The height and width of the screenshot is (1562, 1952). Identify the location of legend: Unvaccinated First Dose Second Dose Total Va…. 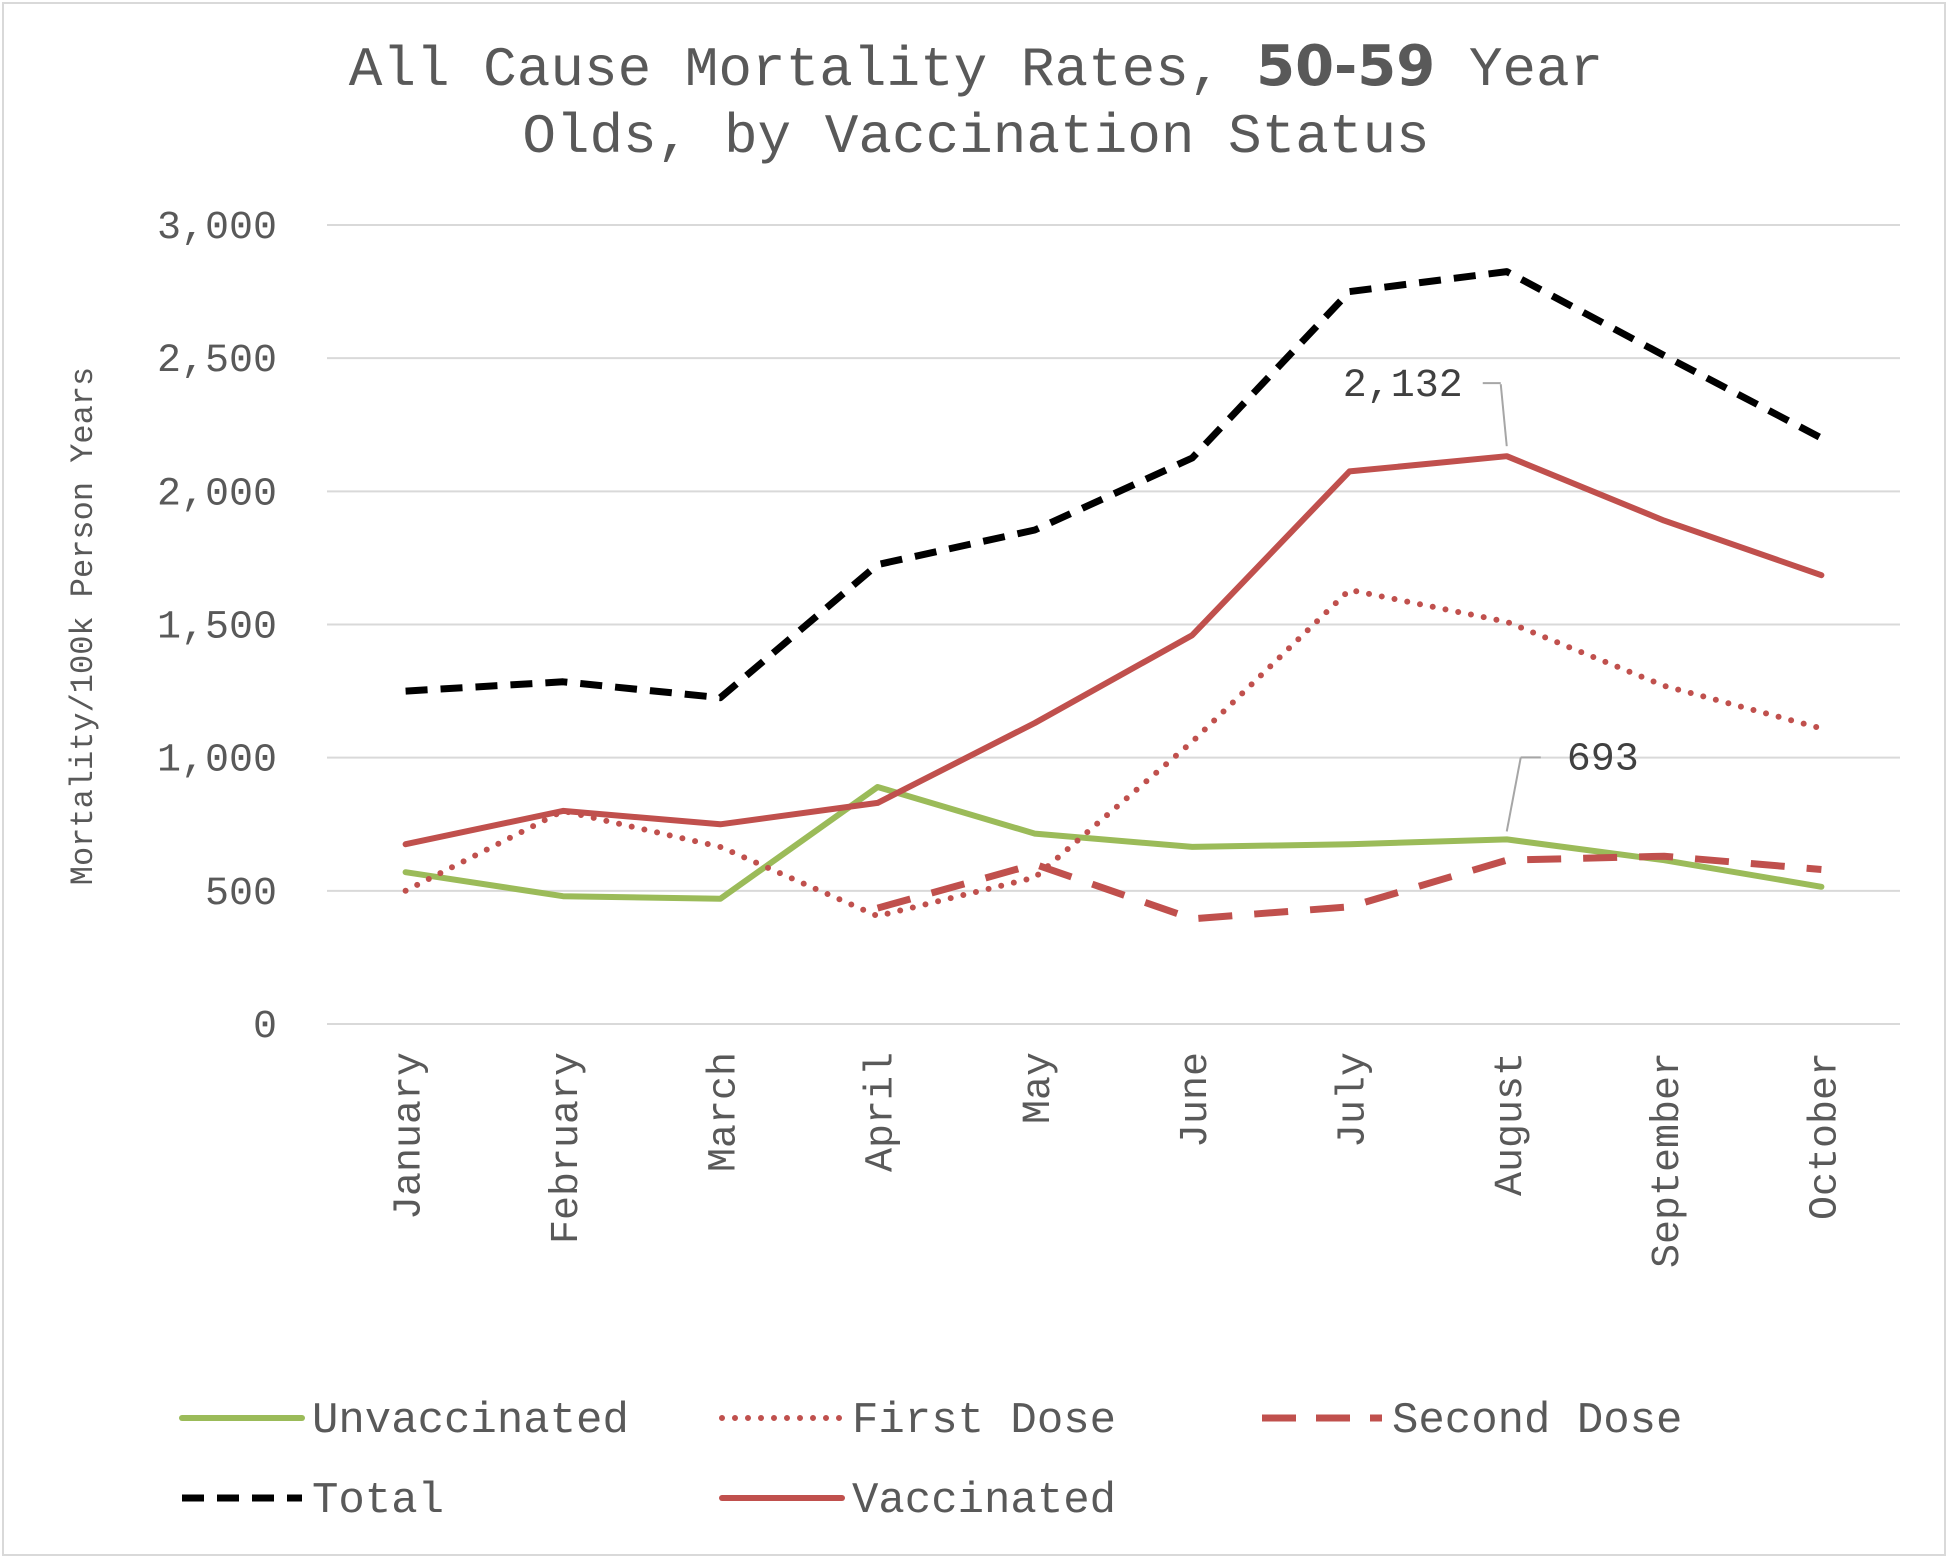
(930, 1461).